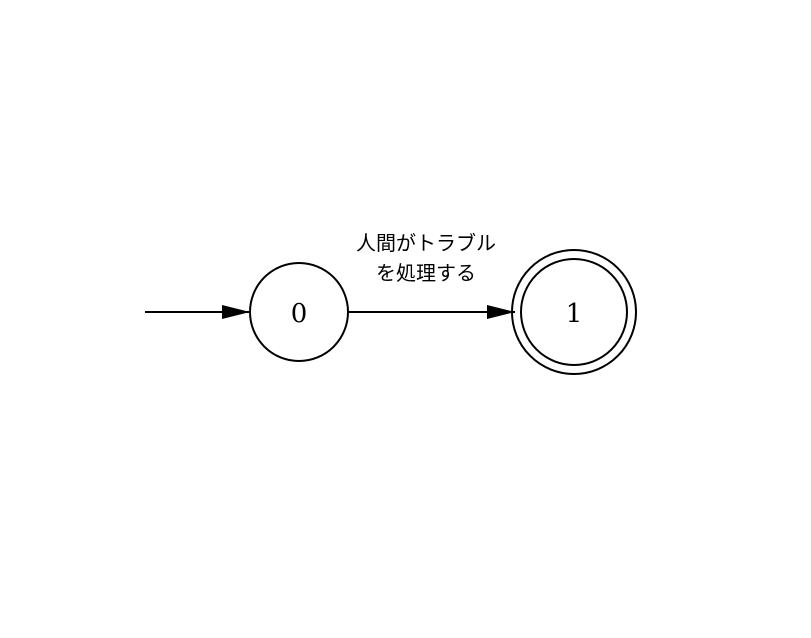 The image size is (811, 638). Describe the element at coordinates (426, 273) in the screenshot. I see `transition-label-line2: を処理する` at that location.